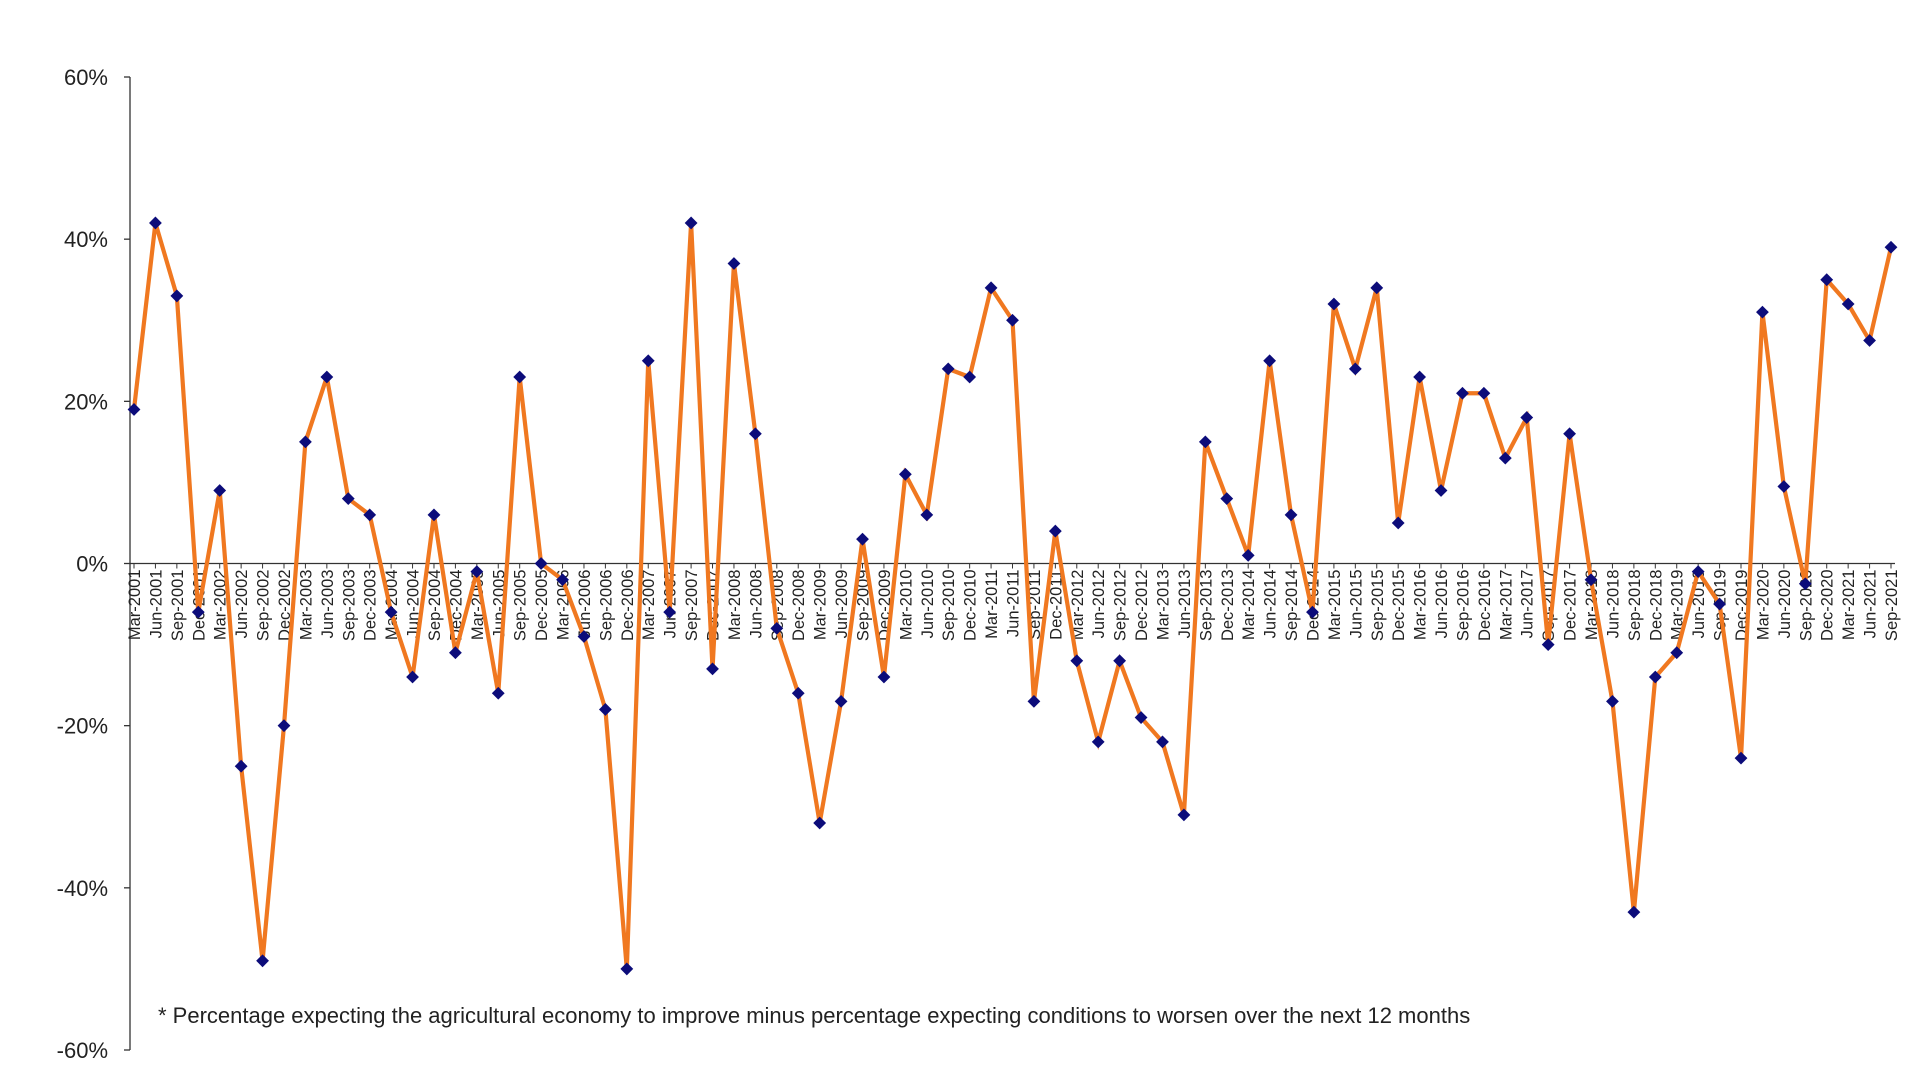  Describe the element at coordinates (371, 606) in the screenshot. I see `x-tick-label: Dec-2003` at that location.